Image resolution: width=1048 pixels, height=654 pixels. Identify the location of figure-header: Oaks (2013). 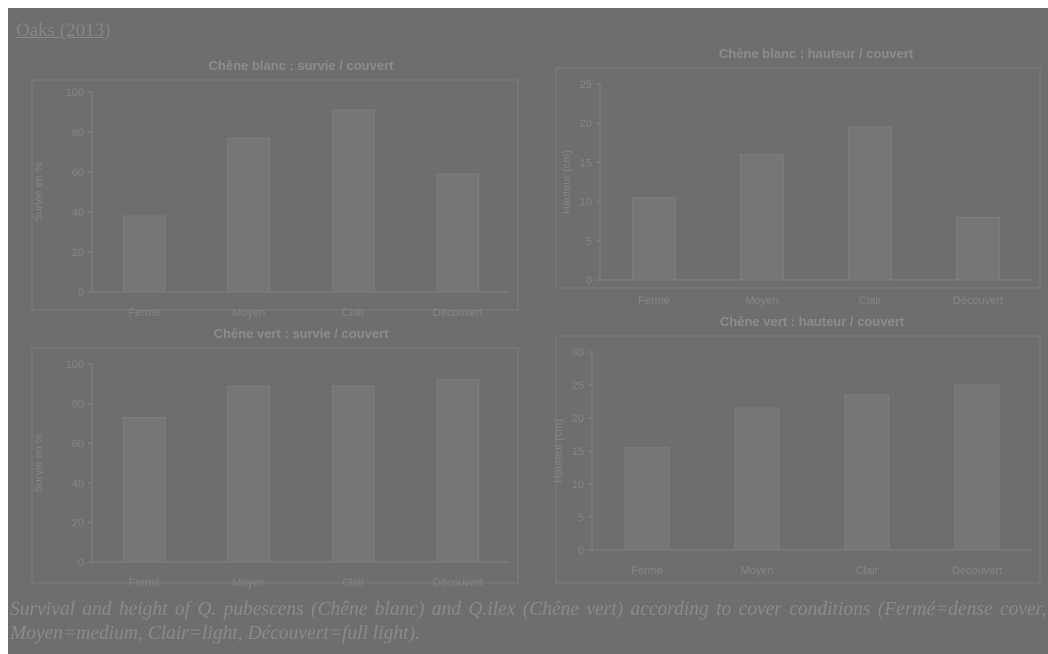
(63, 30).